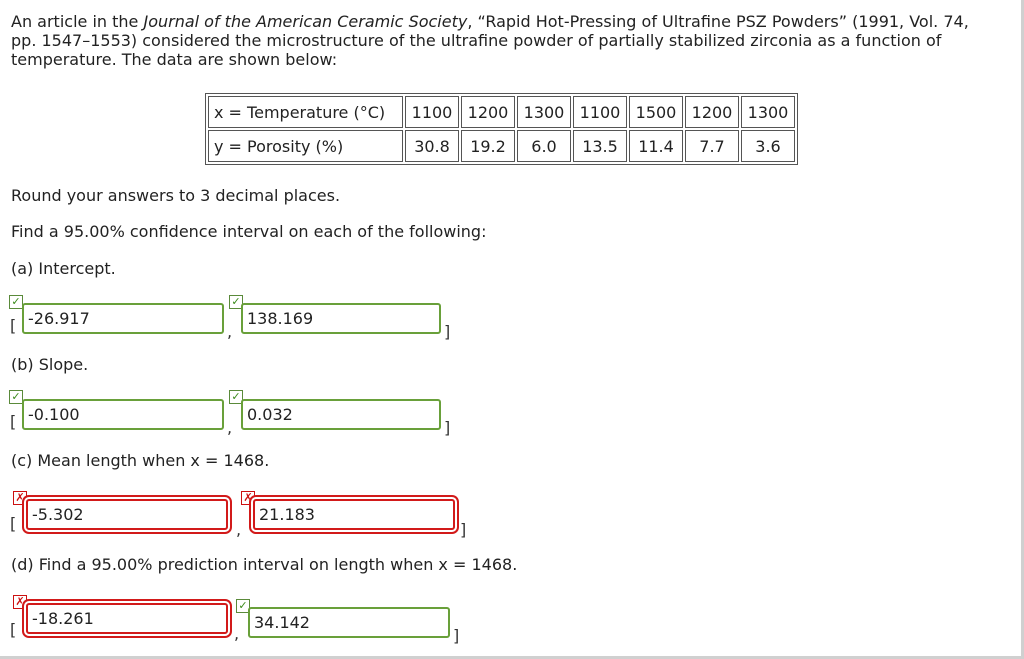 Image resolution: width=1024 pixels, height=659 pixels. I want to click on y-cell: 3.6, so click(768, 146).